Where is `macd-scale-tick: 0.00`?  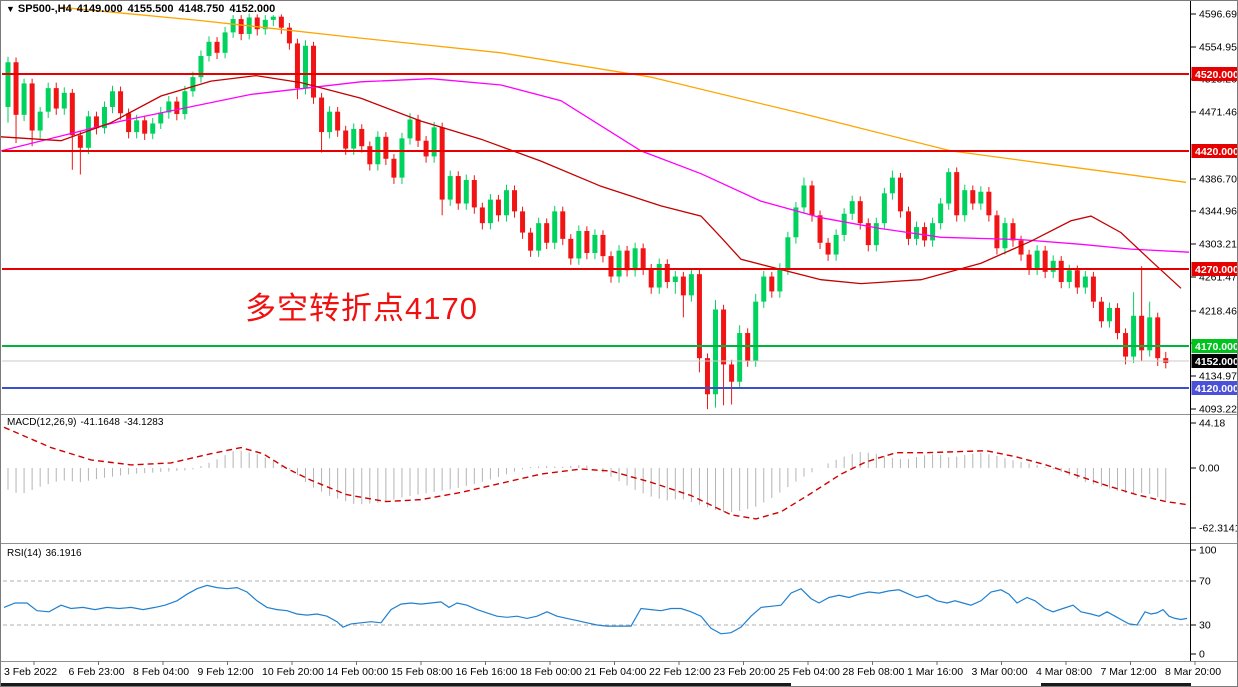 macd-scale-tick: 0.00 is located at coordinates (1209, 469).